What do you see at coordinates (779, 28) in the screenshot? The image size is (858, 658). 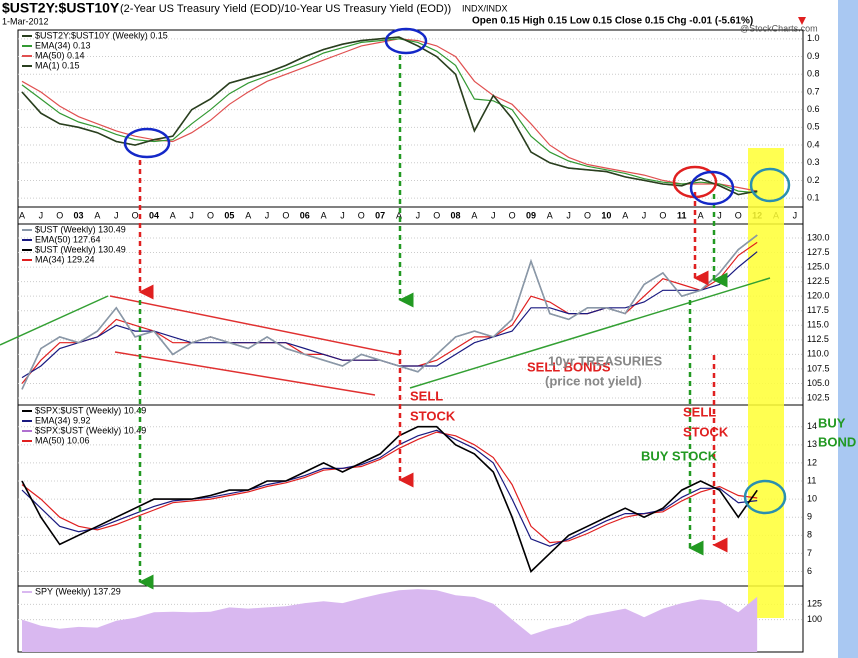 I see `brand: @StockCharts.com` at bounding box center [779, 28].